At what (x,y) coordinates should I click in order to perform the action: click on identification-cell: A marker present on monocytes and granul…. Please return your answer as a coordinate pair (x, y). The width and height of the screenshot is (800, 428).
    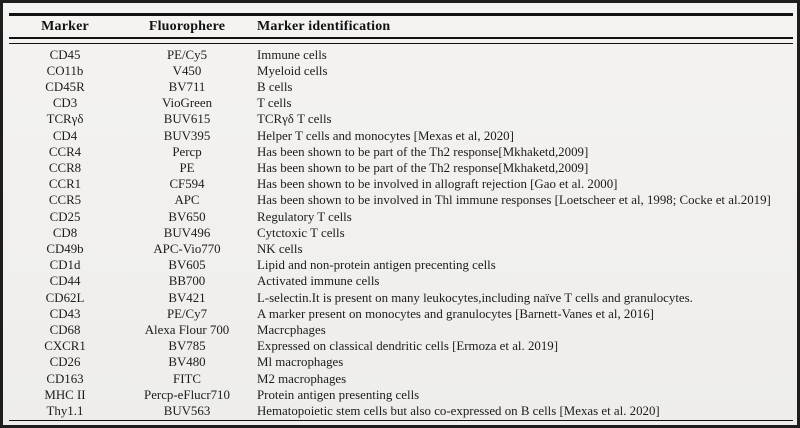
    Looking at the image, I should click on (455, 313).